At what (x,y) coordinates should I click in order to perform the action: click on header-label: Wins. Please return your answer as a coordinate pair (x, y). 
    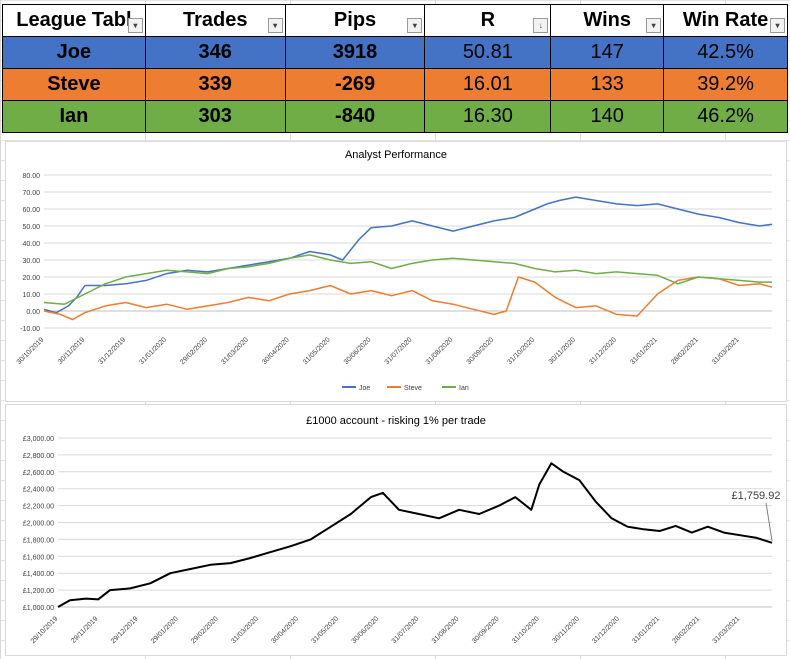
    Looking at the image, I should click on (607, 20).